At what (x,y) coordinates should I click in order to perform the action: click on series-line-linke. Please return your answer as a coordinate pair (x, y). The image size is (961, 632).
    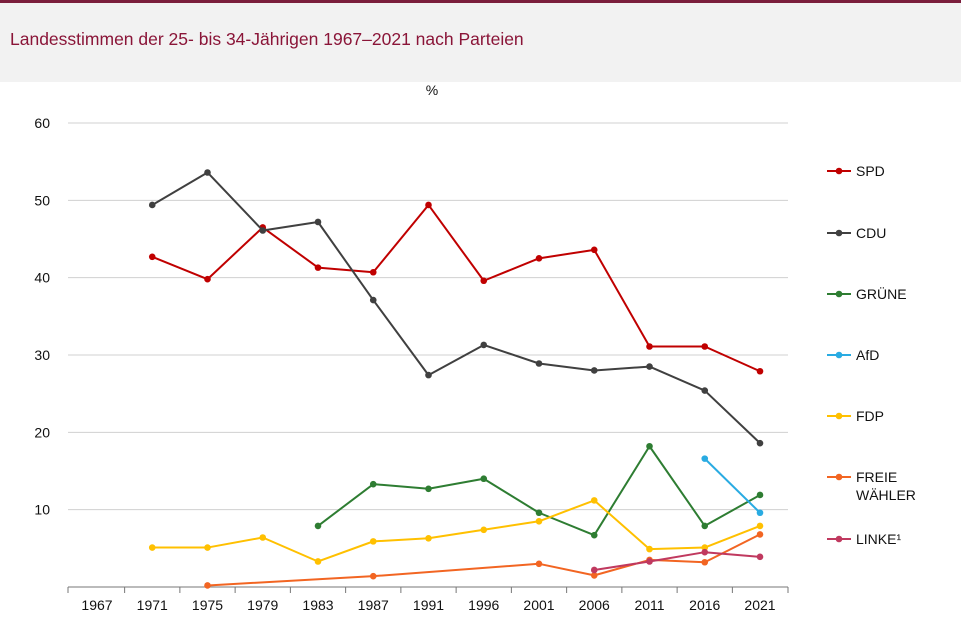
    Looking at the image, I should click on (677, 561).